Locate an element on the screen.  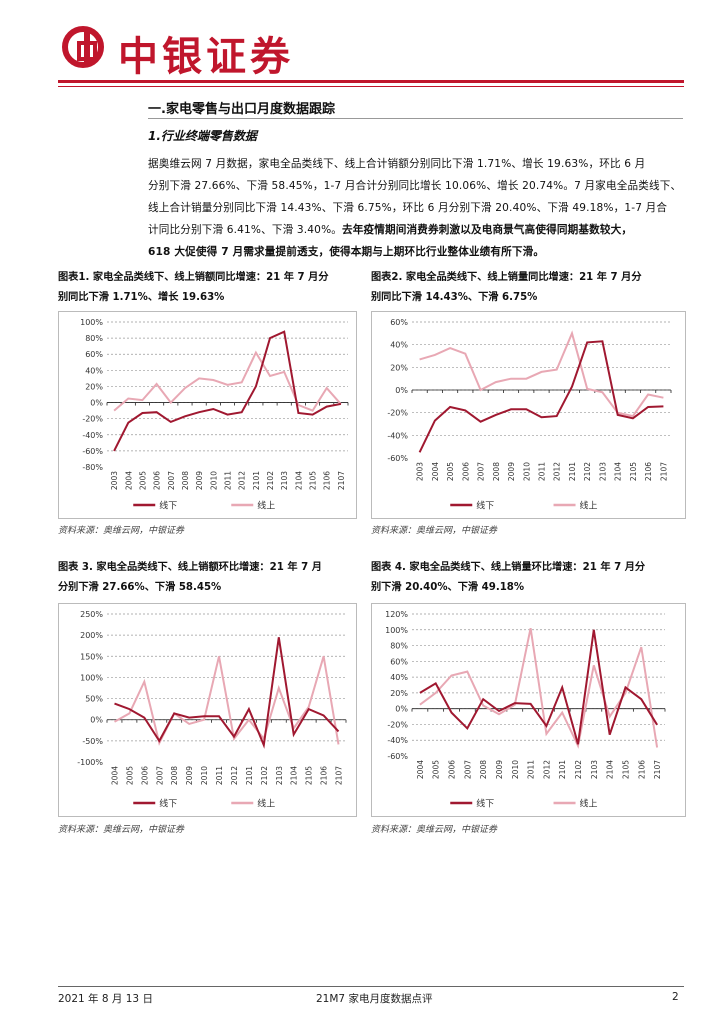
figure-2-source: 资料来源：奥维云网，中银证券 is located at coordinates (434, 531).